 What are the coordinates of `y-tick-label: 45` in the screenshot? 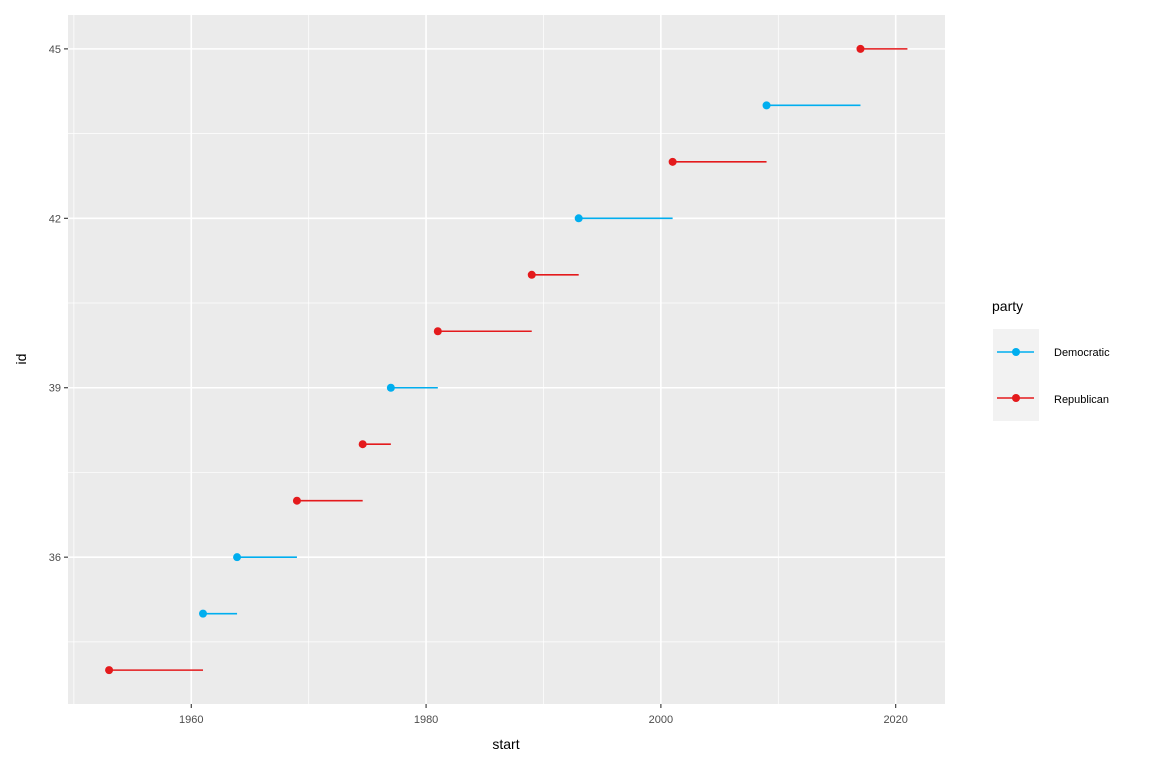 It's located at (55, 50).